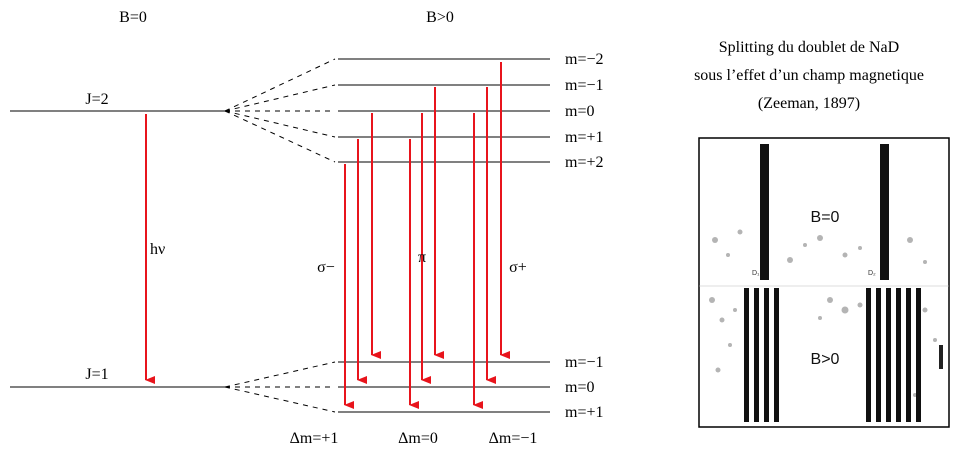  Describe the element at coordinates (280, 387) in the screenshot. I see `lower-splitting-dashes` at that location.